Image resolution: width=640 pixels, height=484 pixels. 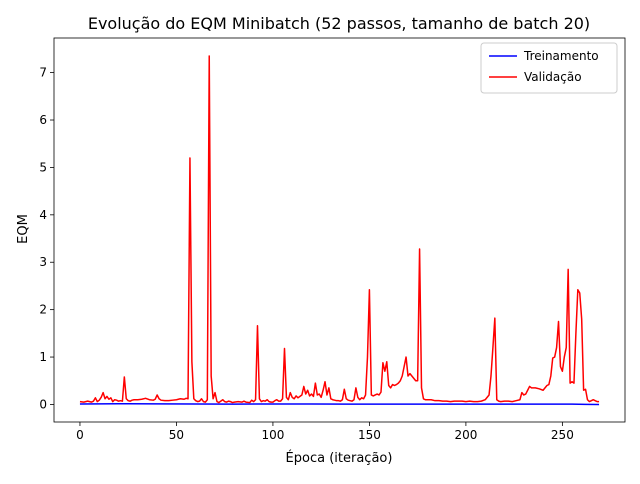 What do you see at coordinates (465, 435) in the screenshot?
I see `x-tick-label: 200` at bounding box center [465, 435].